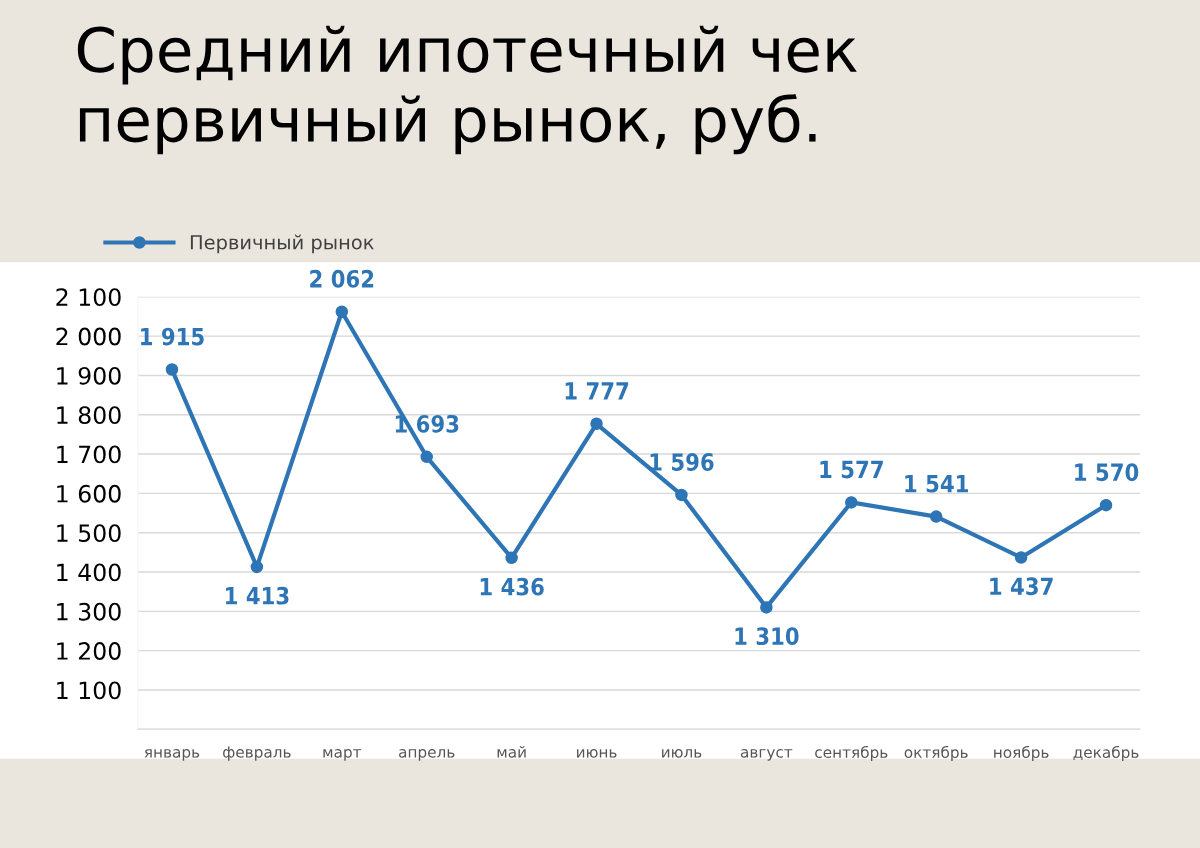  Describe the element at coordinates (88, 297) in the screenshot. I see `y-tick-label: 2 100` at that location.